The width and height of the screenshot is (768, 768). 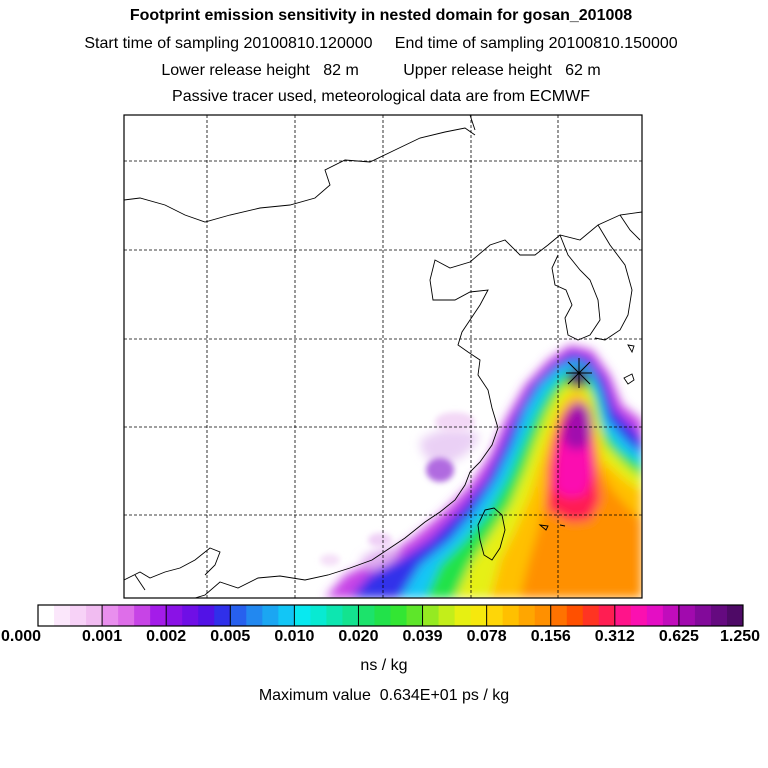 I want to click on colorbar-tick-label: 0.010, so click(x=294, y=636).